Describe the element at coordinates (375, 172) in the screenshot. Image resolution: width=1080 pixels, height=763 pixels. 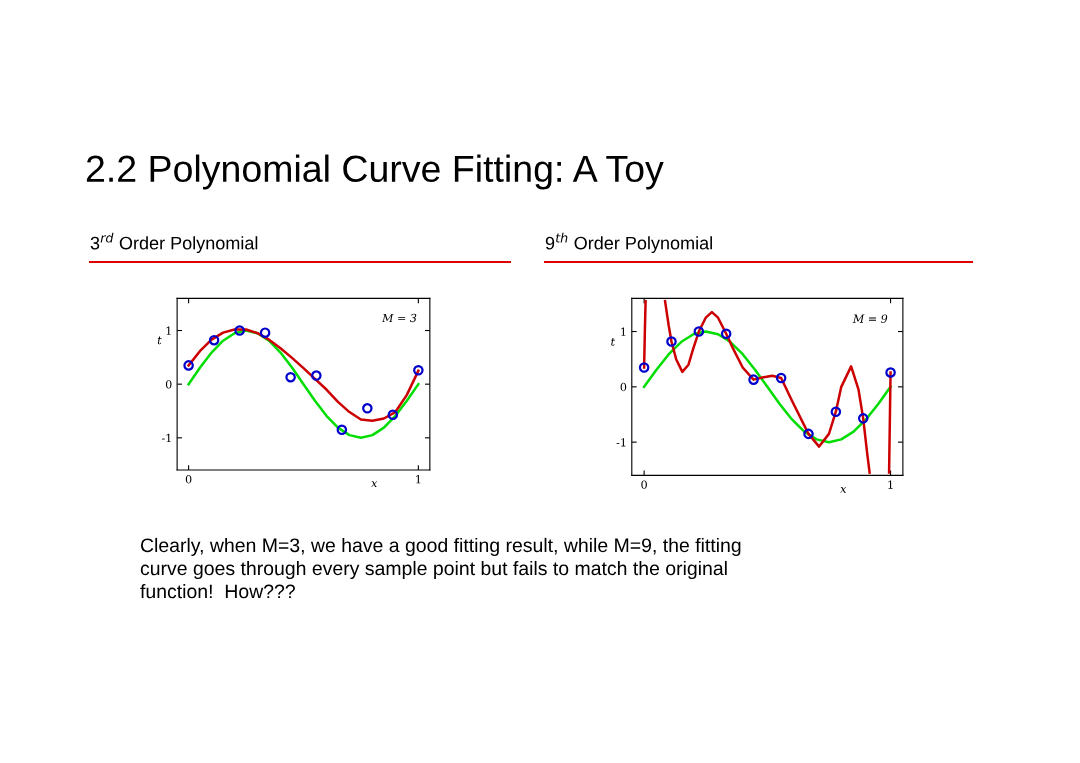
I see `text: 2.2 Polynomial Curve Fitting: A Toy` at that location.